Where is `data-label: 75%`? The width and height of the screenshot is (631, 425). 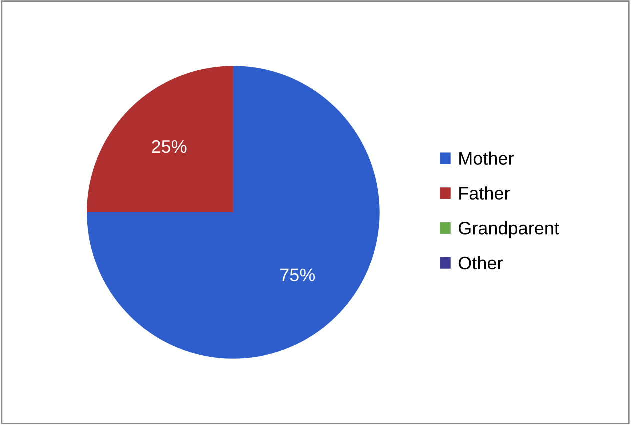
data-label: 75% is located at coordinates (298, 275).